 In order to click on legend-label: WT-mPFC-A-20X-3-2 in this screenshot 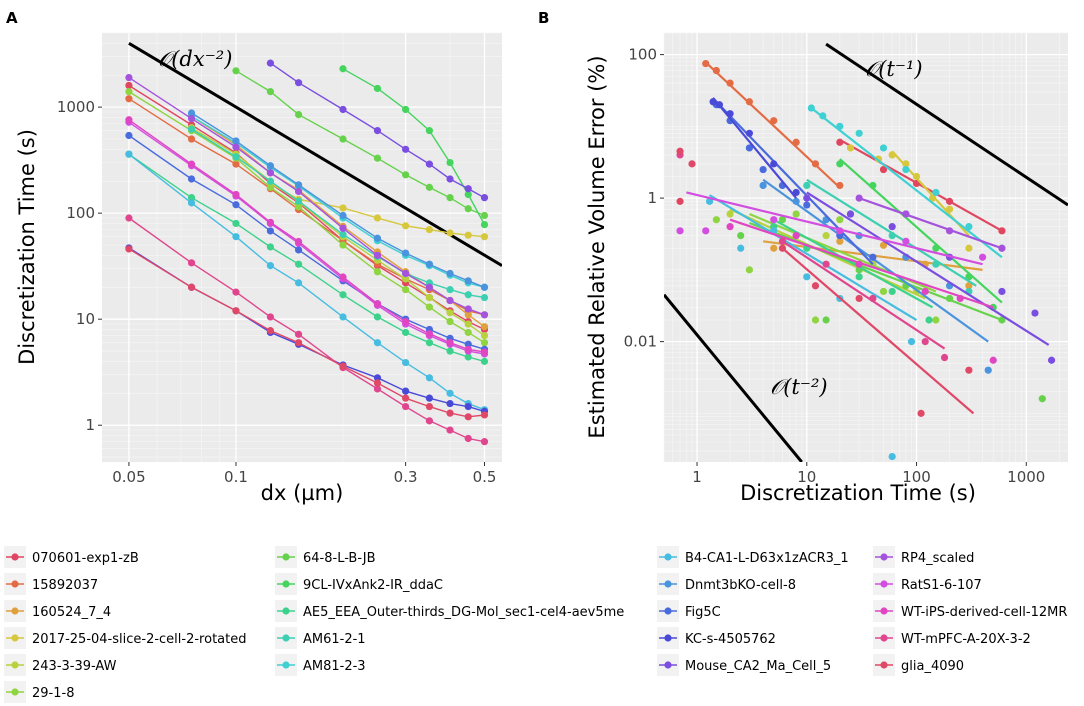, I will do `click(966, 639)`.